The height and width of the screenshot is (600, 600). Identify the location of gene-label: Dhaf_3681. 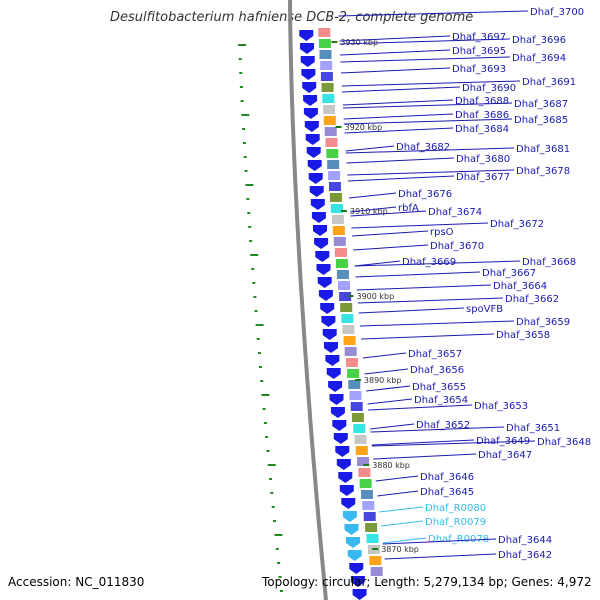
(543, 149).